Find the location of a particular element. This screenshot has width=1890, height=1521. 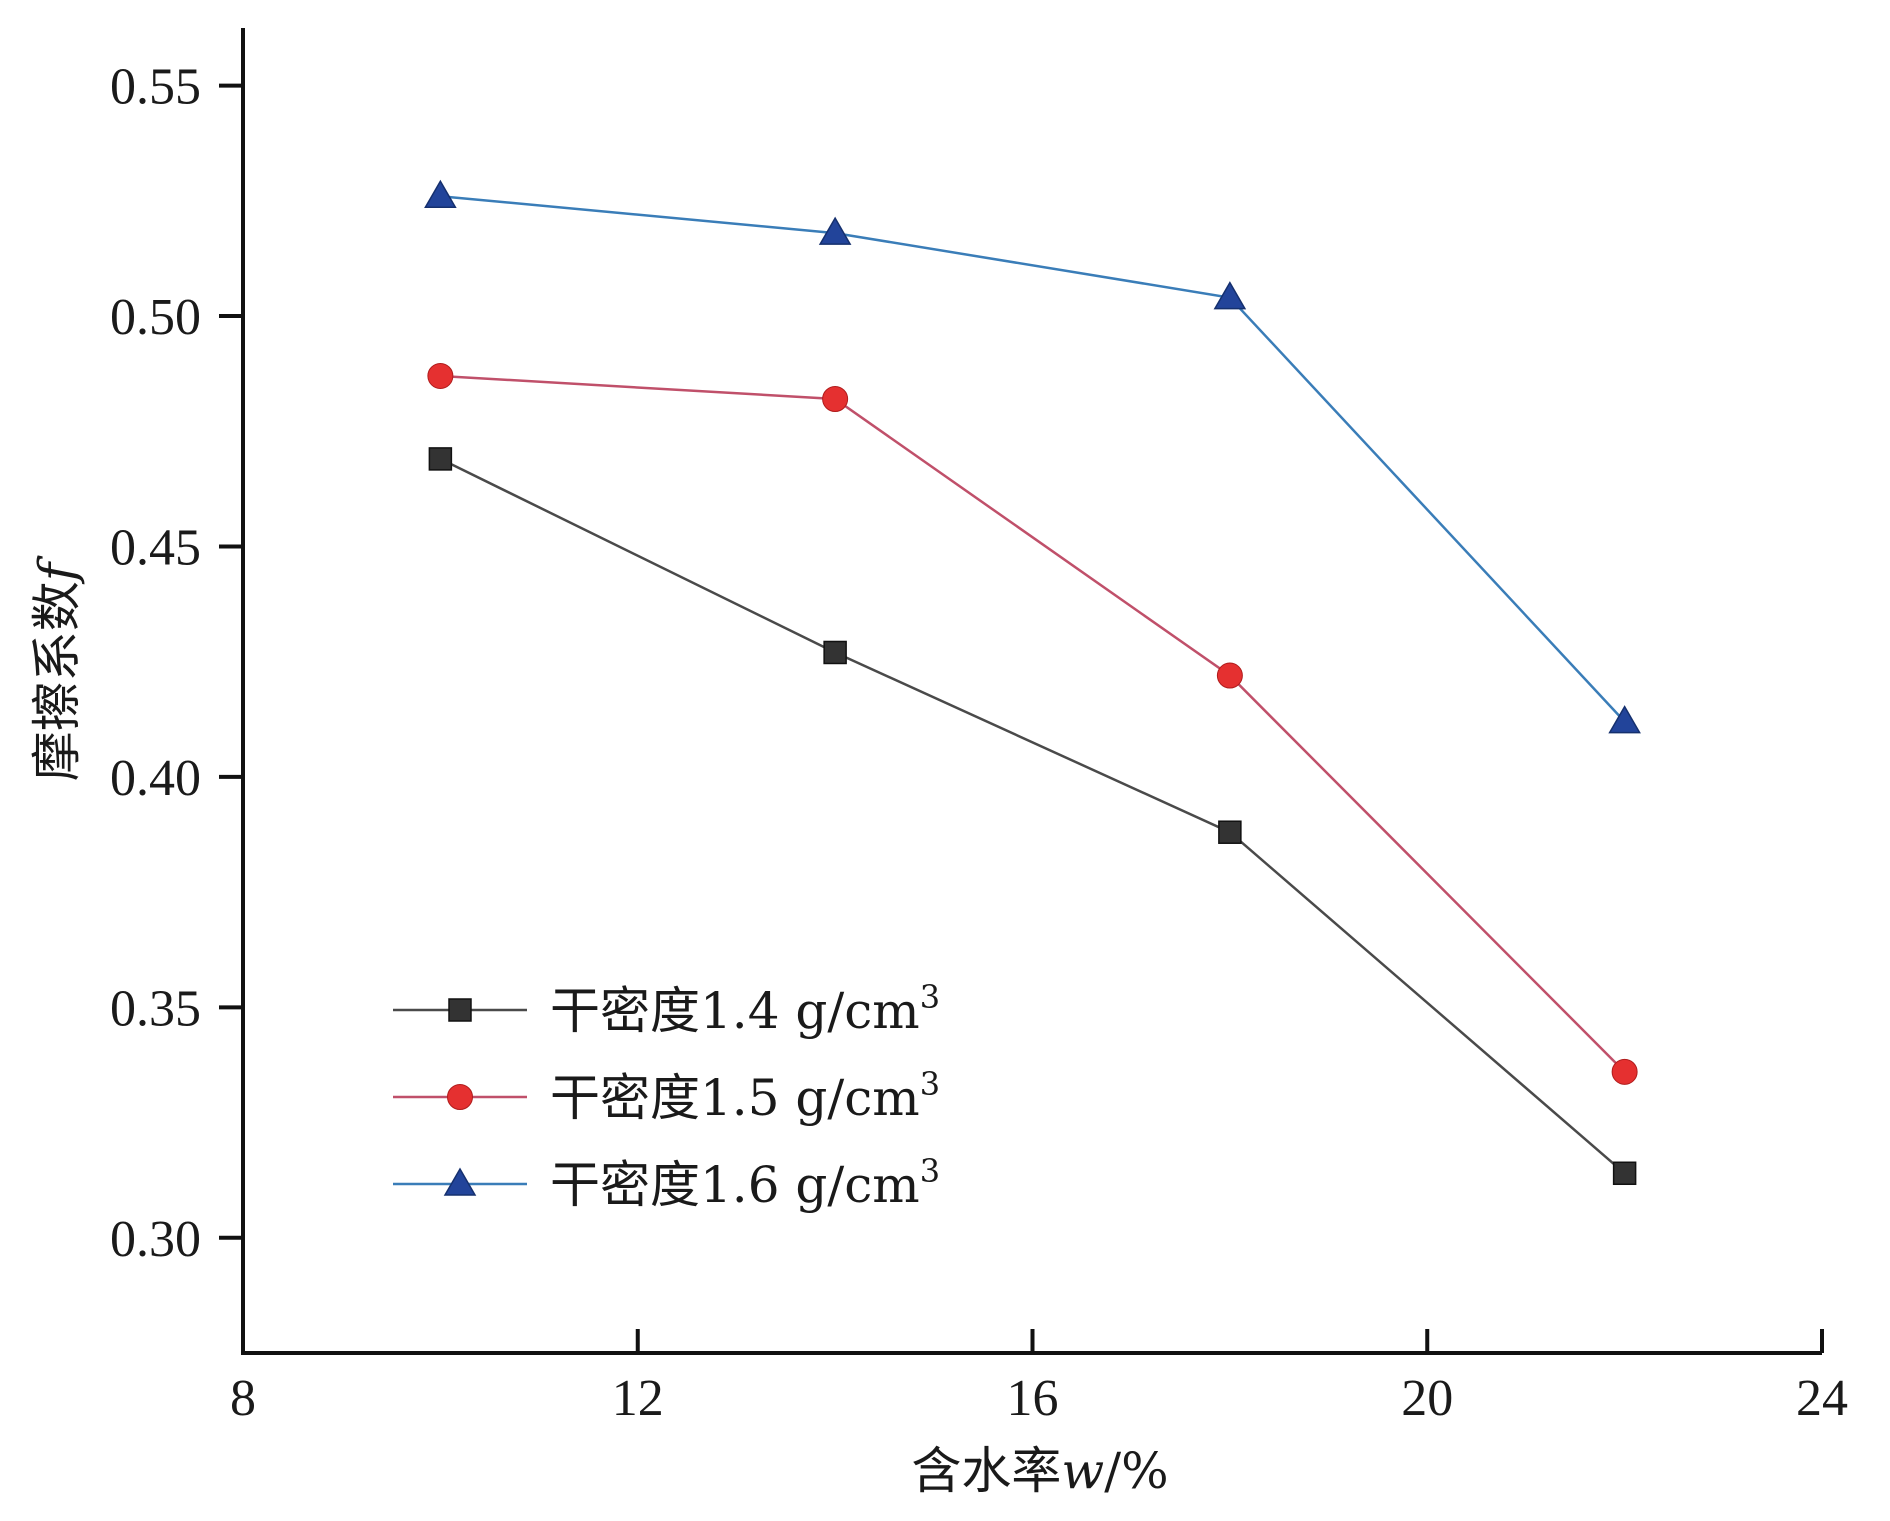

legend-item: 干密度1.6 g/cm3 is located at coordinates (666, 1183).